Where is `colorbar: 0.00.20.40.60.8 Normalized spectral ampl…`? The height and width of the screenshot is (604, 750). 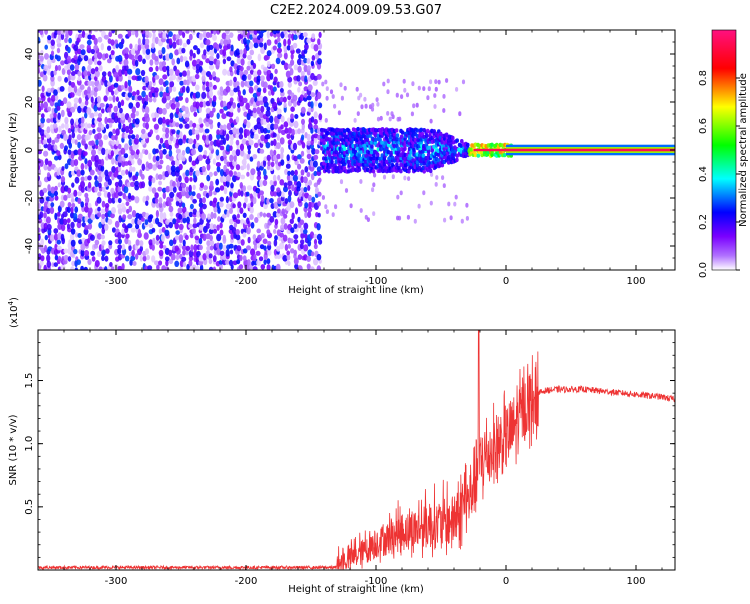 colorbar: 0.00.20.40.60.8 Normalized spectral ampl… is located at coordinates (723, 153).